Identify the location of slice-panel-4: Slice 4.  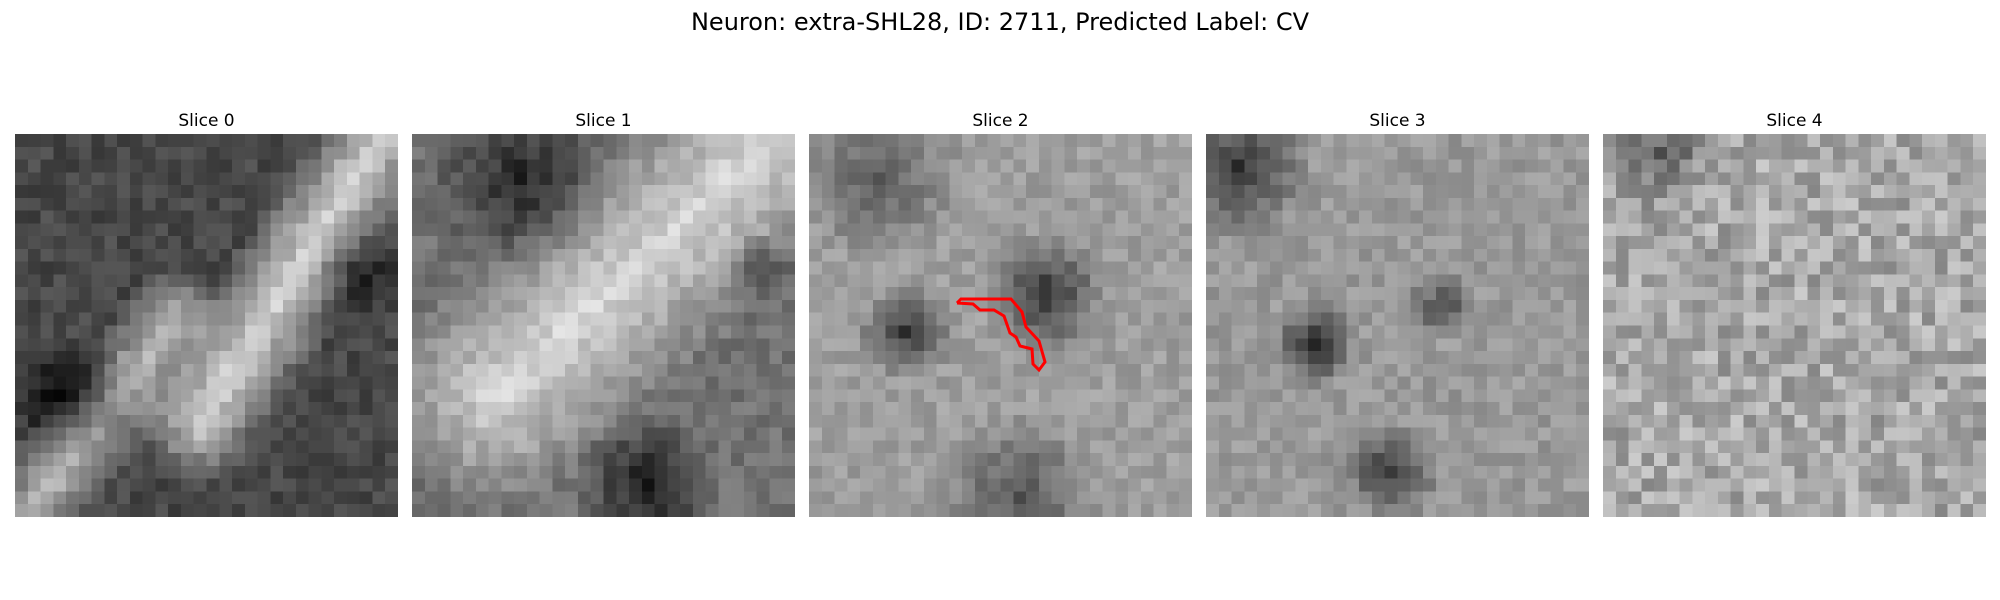
(1794, 312).